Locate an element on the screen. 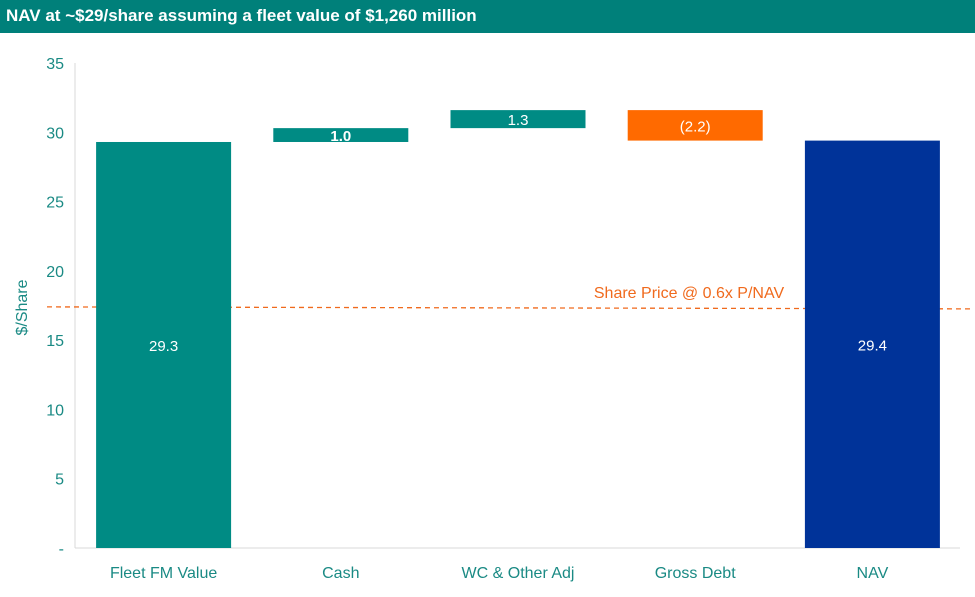 This screenshot has width=975, height=597. data-label: 29.4 is located at coordinates (872, 345).